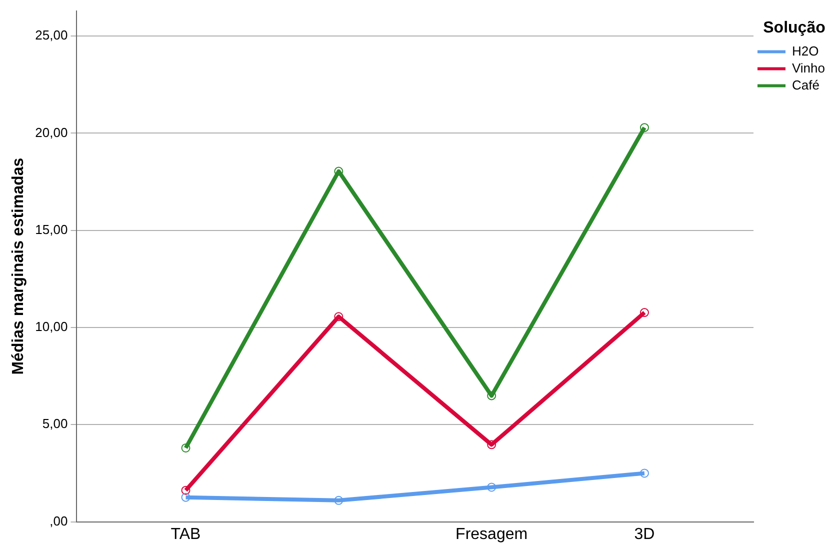 This screenshot has height=552, width=835. I want to click on y-axis-title: Médias marginais estimadas, so click(19, 266).